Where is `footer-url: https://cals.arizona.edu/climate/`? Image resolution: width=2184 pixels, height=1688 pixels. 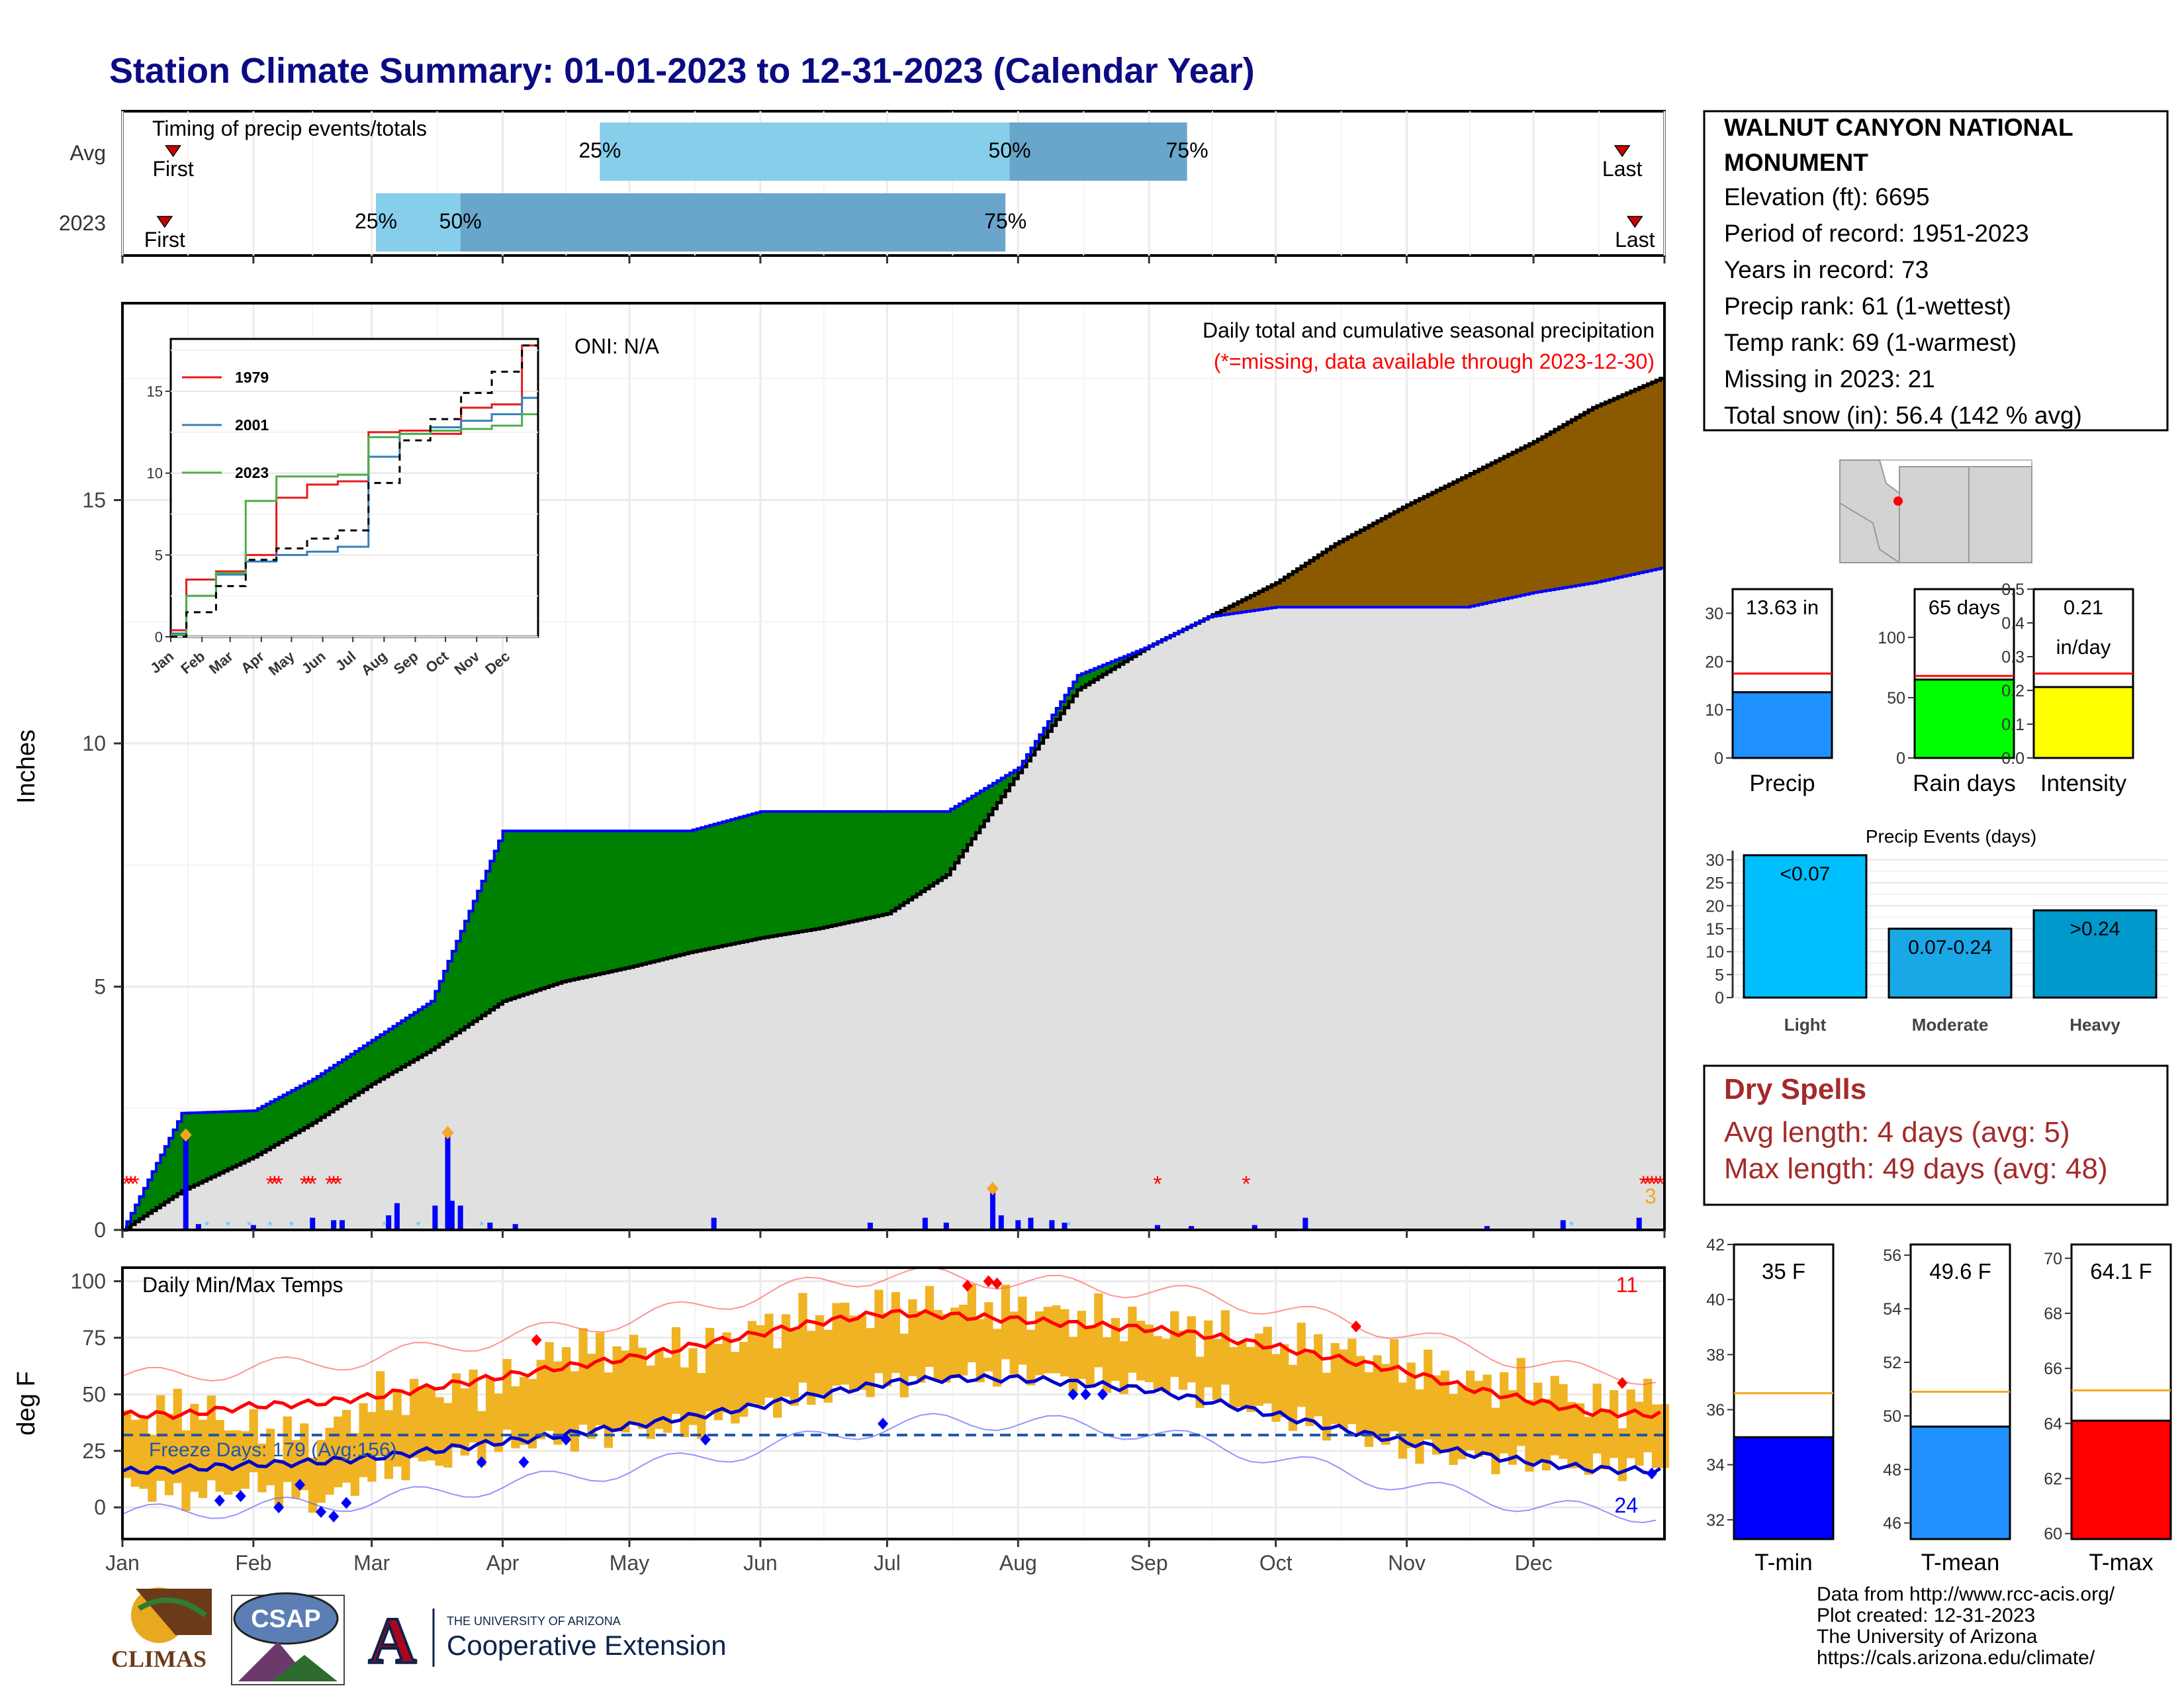 footer-url: https://cals.arizona.edu/climate/ is located at coordinates (1956, 1658).